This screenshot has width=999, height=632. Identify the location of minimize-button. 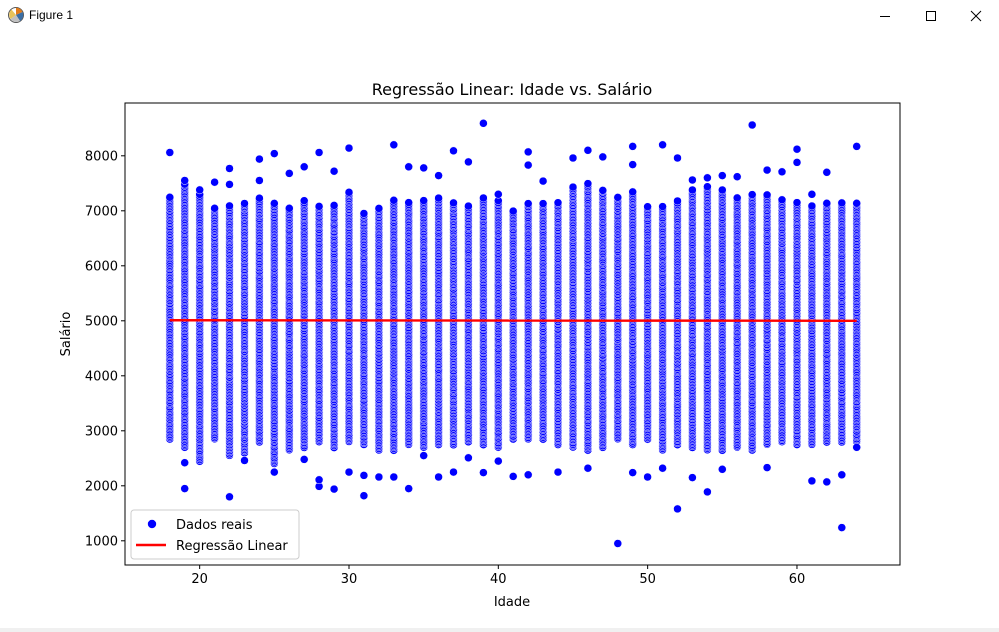
(885, 15).